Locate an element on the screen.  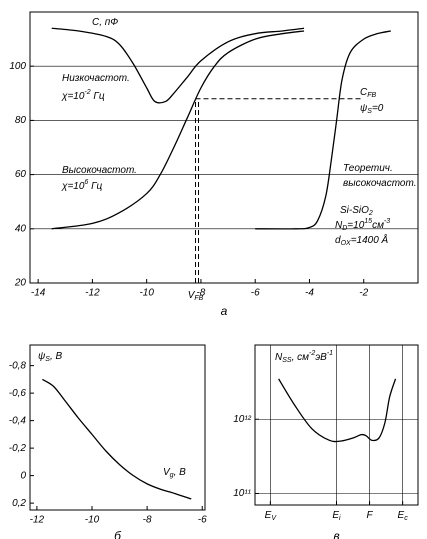
annotation: Низкочастот. is located at coordinates (96, 78).